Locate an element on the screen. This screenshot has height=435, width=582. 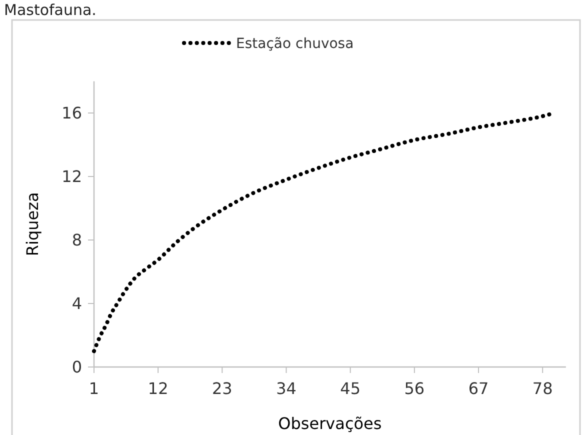
y-tick-label: 4 is located at coordinates (77, 304).